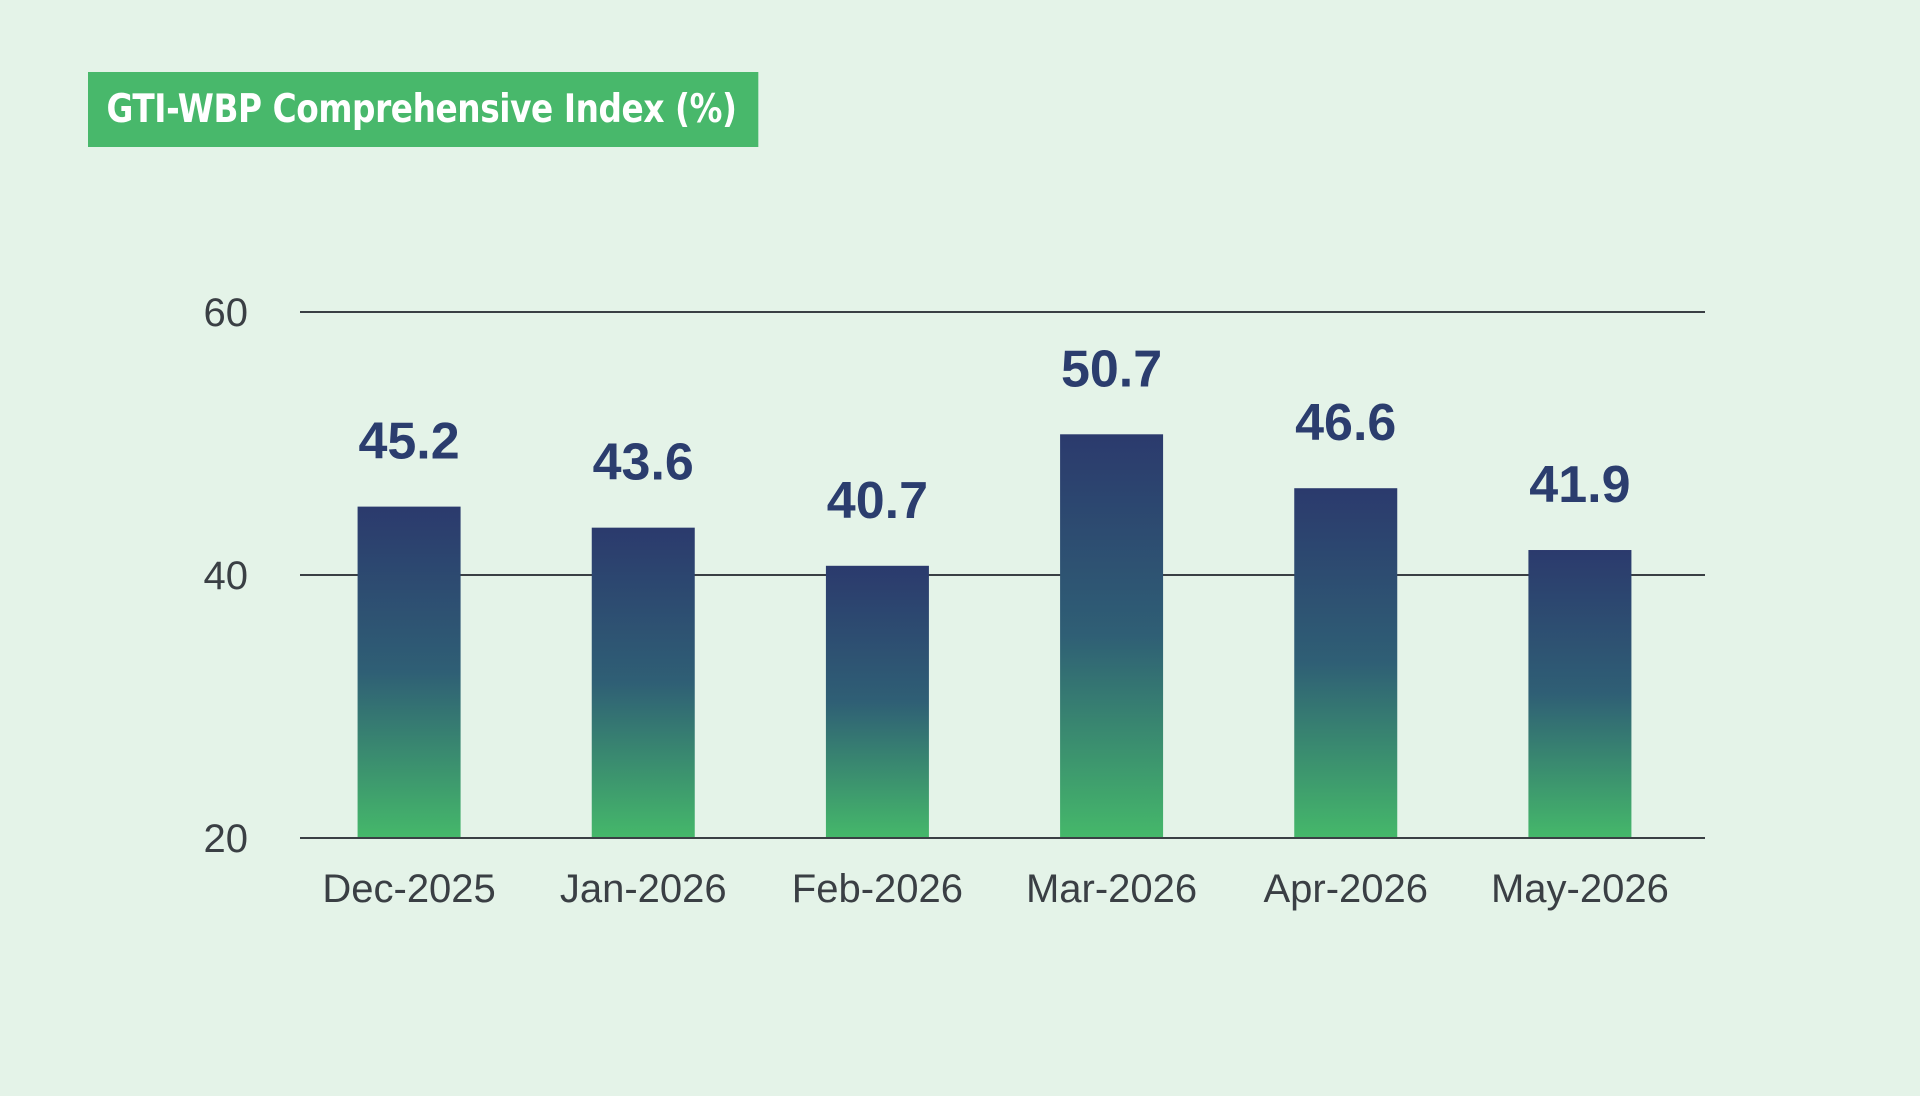  I want to click on y-tick-label: 40, so click(226, 576).